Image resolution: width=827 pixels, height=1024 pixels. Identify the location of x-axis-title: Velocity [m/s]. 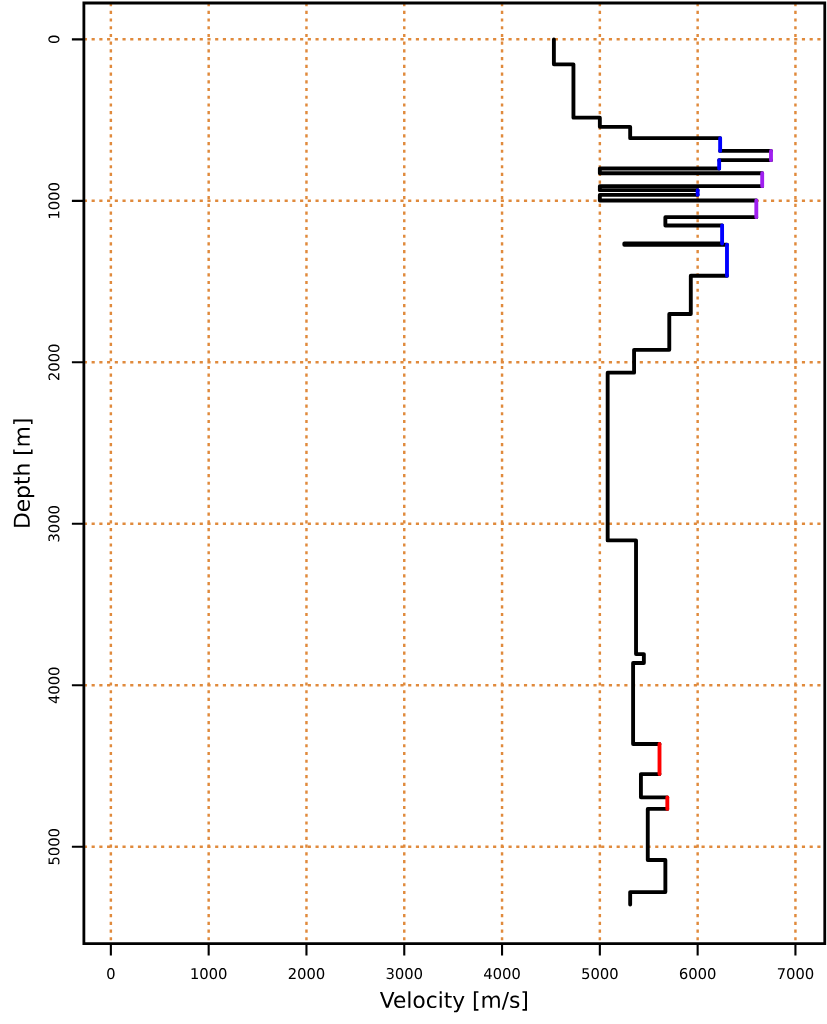
(454, 1002).